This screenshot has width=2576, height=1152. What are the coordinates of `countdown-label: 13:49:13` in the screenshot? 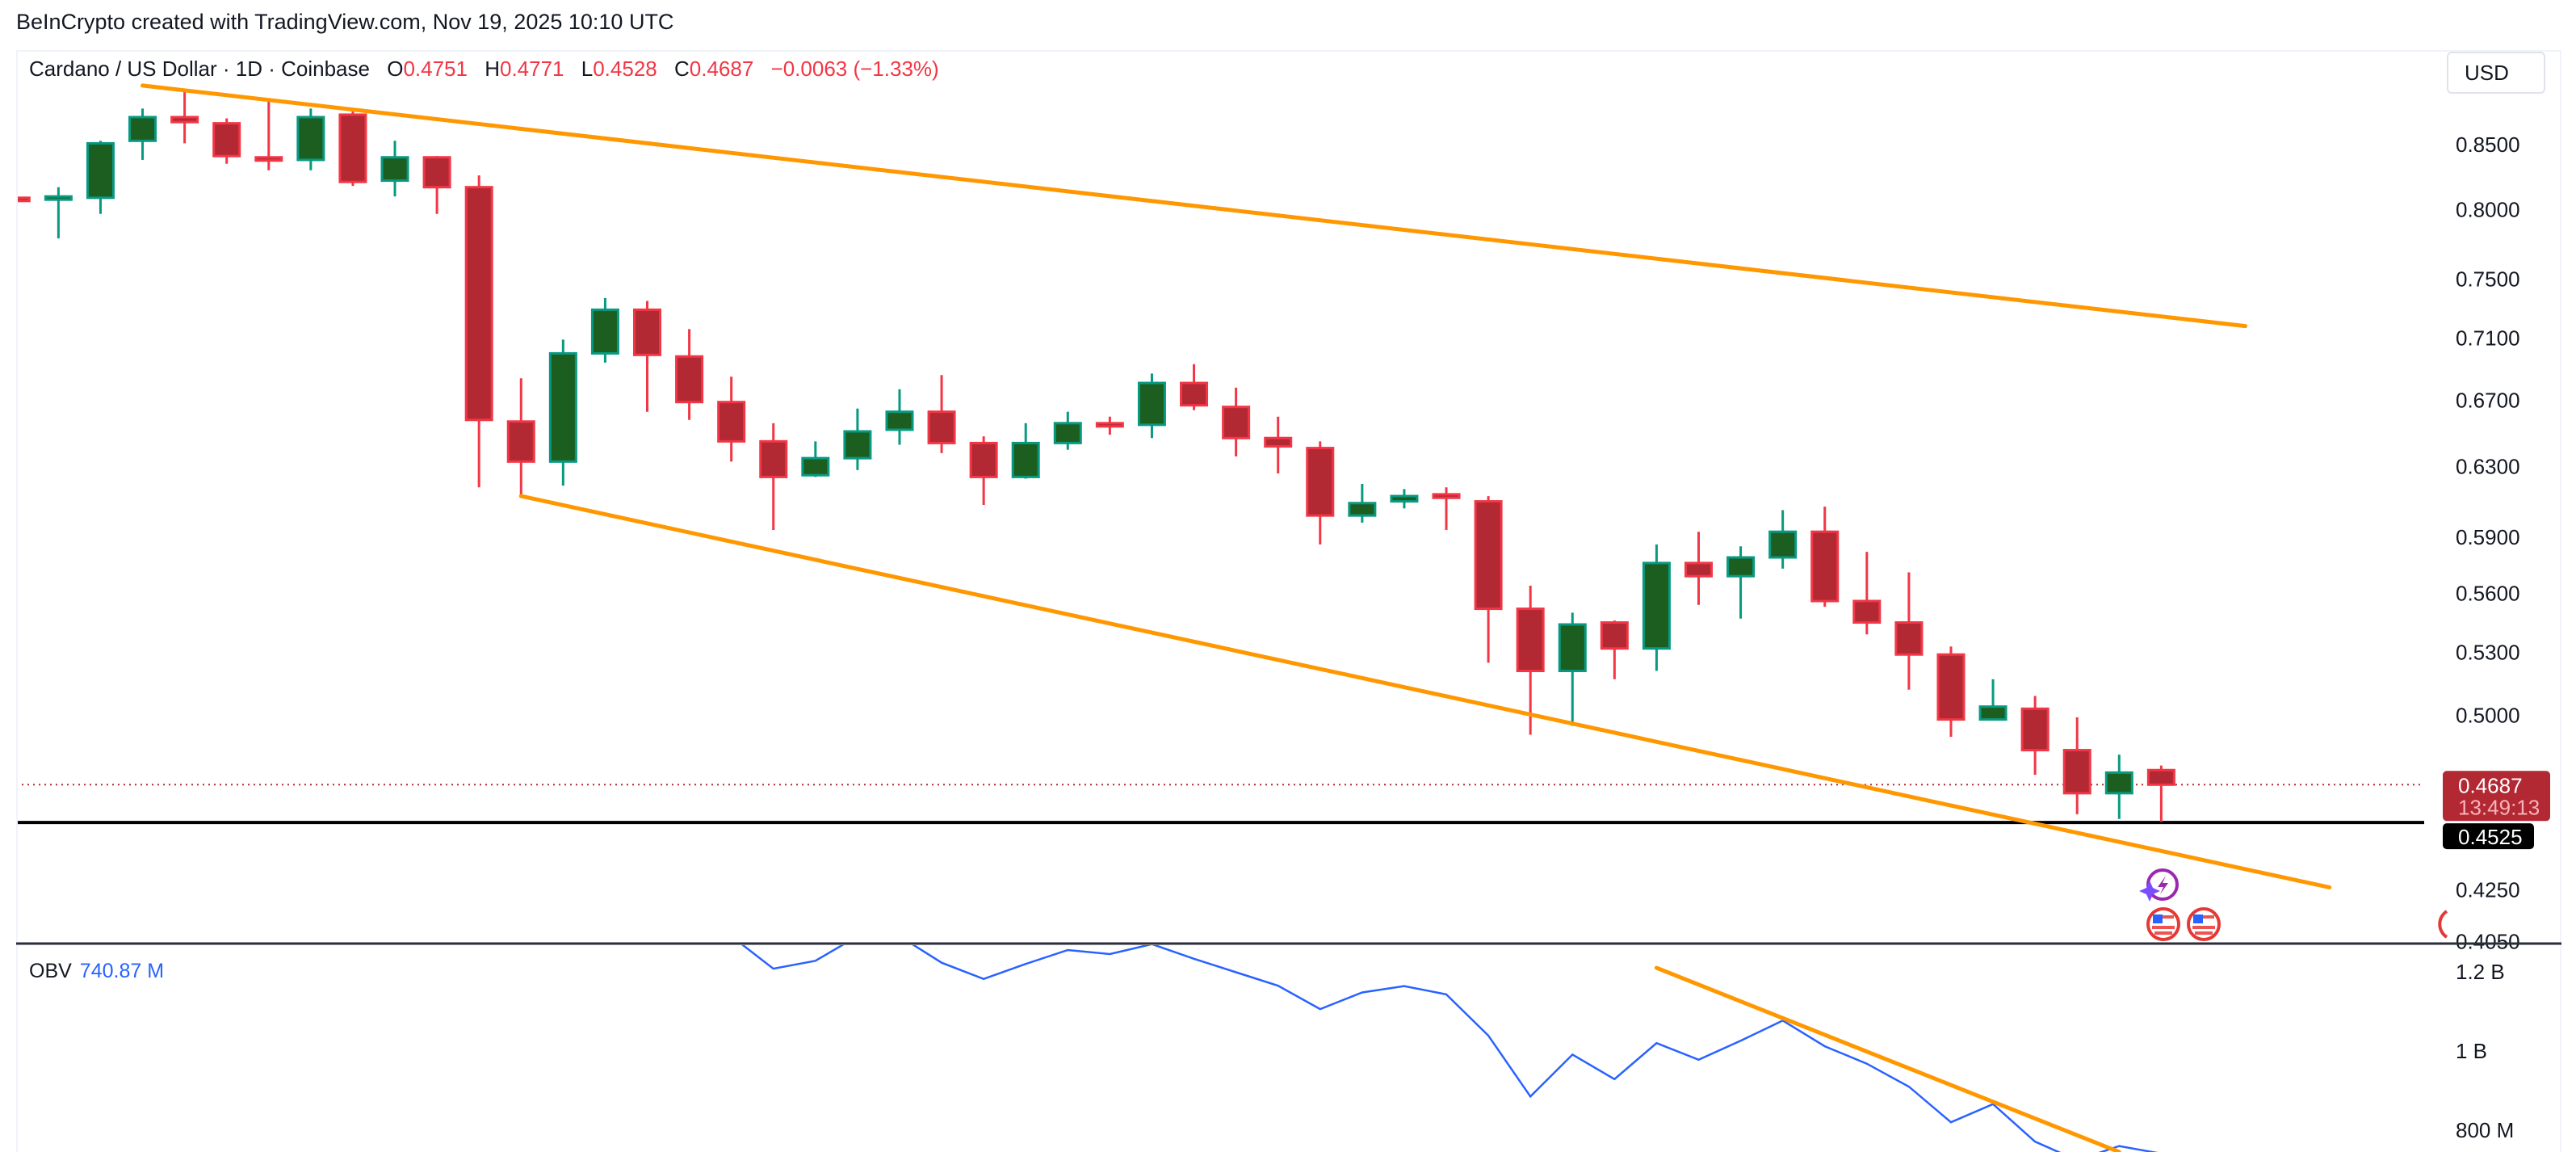 It's located at (2499, 807).